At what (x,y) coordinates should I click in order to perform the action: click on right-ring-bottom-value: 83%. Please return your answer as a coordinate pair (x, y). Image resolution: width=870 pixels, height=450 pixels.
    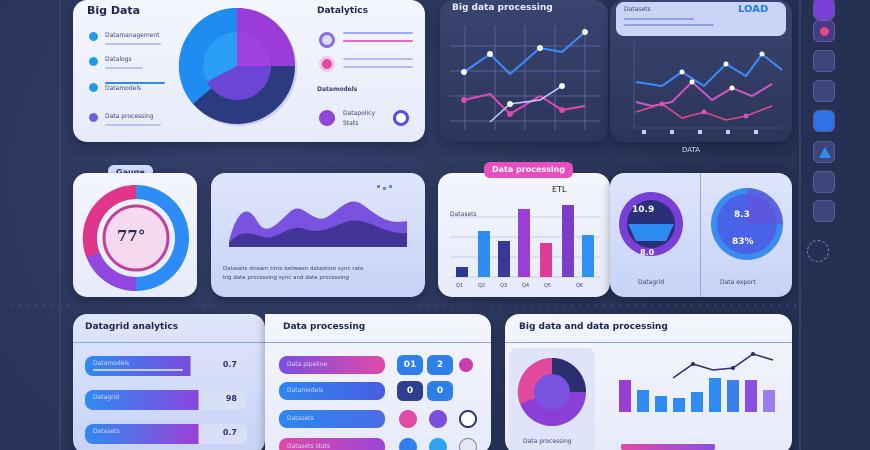
    Looking at the image, I should click on (743, 242).